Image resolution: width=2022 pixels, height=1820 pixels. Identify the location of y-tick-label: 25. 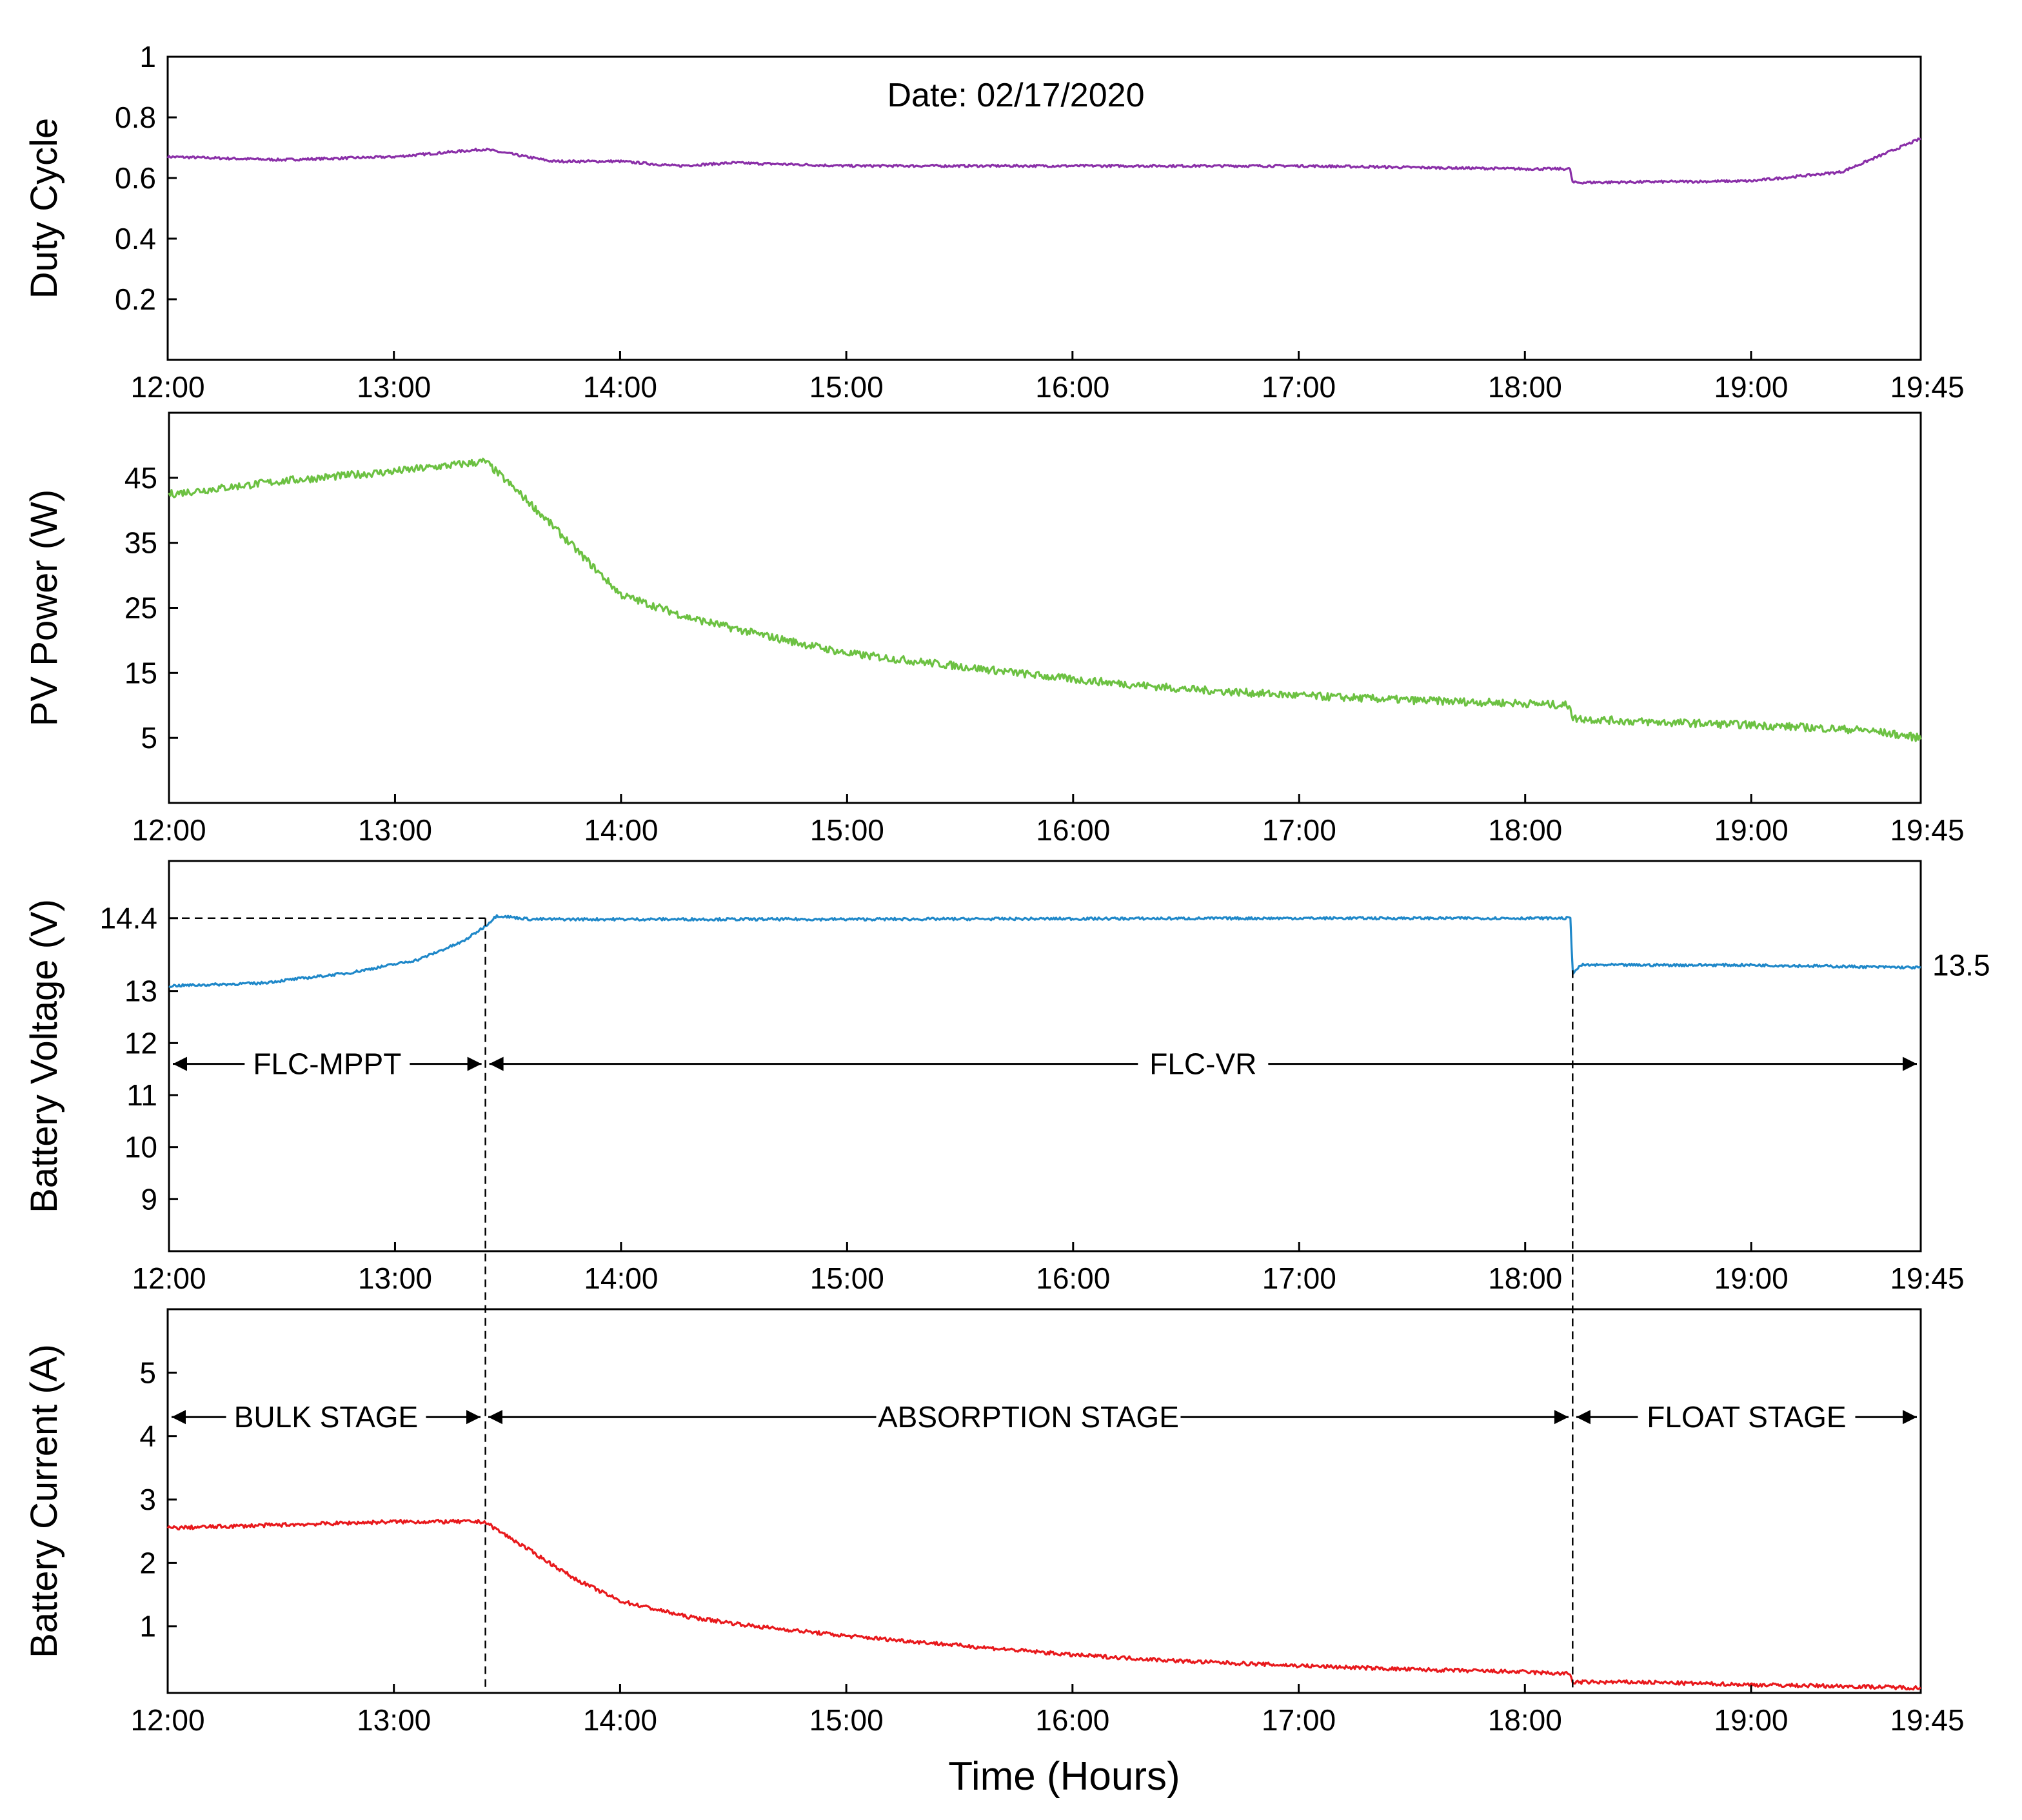
(140, 608).